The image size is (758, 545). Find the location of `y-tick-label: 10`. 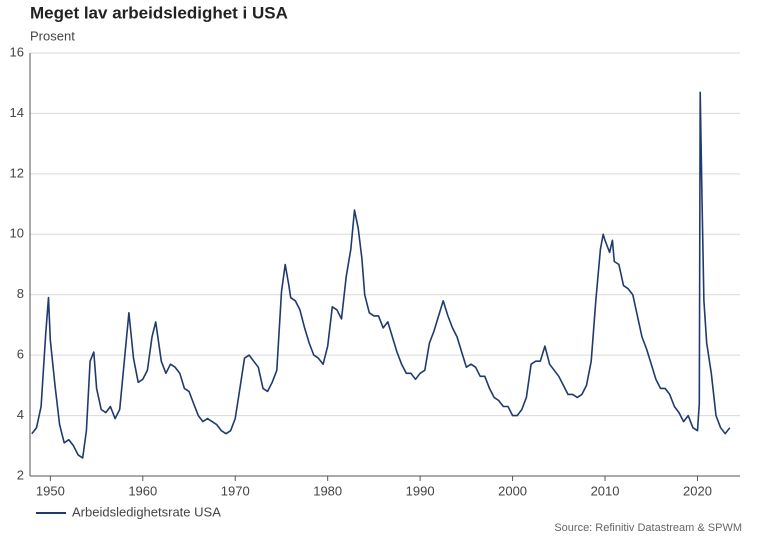

y-tick-label: 10 is located at coordinates (17, 233).